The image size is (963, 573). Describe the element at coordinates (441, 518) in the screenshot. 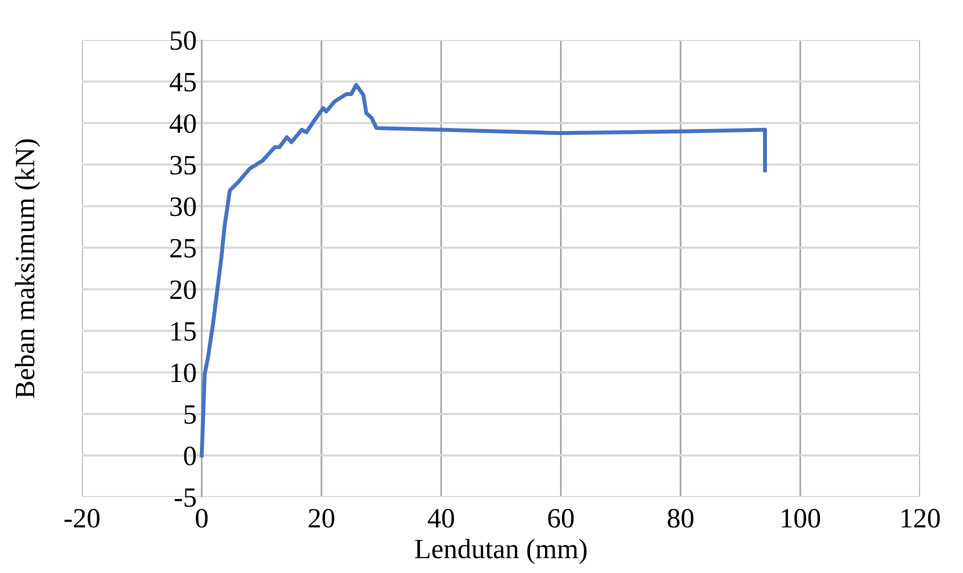

I see `x-tick-label: 40` at that location.